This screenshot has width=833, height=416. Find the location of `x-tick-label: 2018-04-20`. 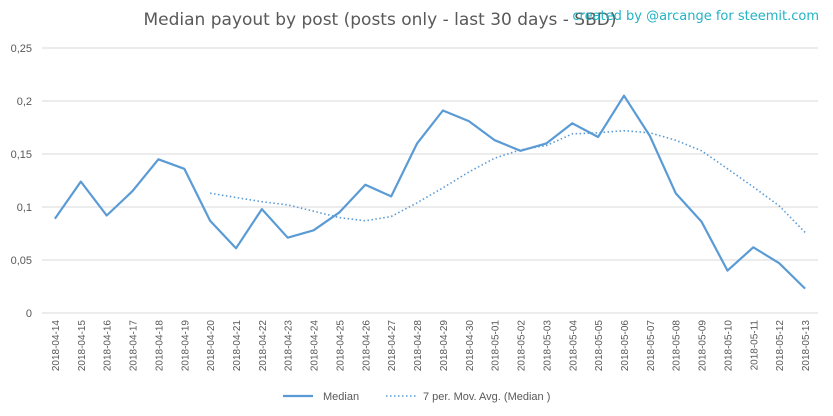

x-tick-label: 2018-04-20 is located at coordinates (211, 346).